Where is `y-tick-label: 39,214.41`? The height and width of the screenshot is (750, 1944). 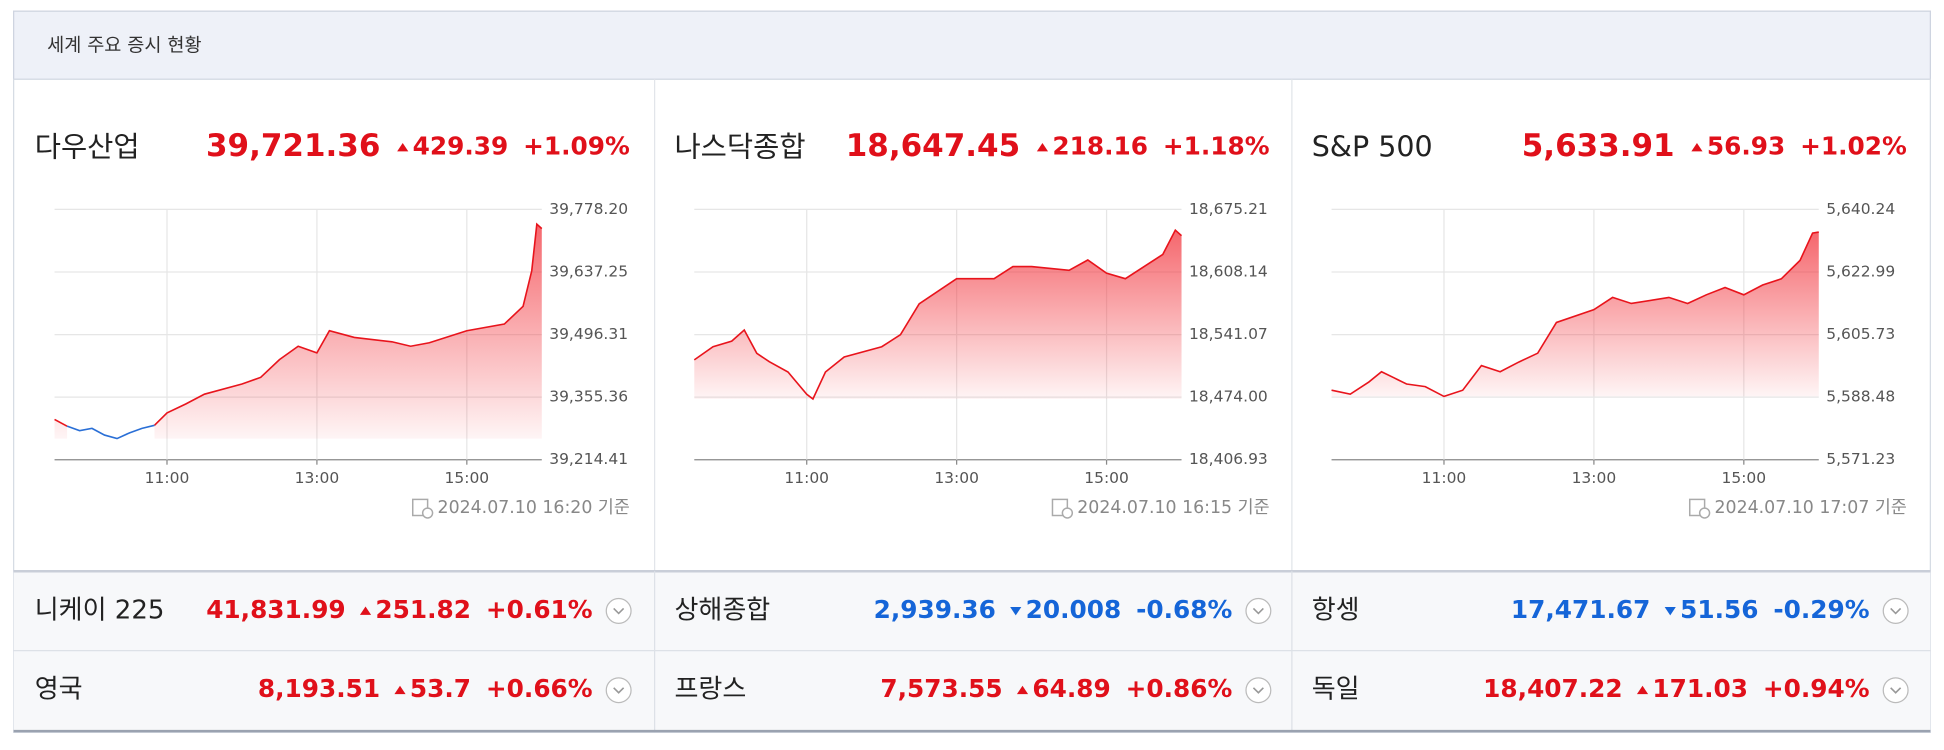
y-tick-label: 39,214.41 is located at coordinates (588, 459).